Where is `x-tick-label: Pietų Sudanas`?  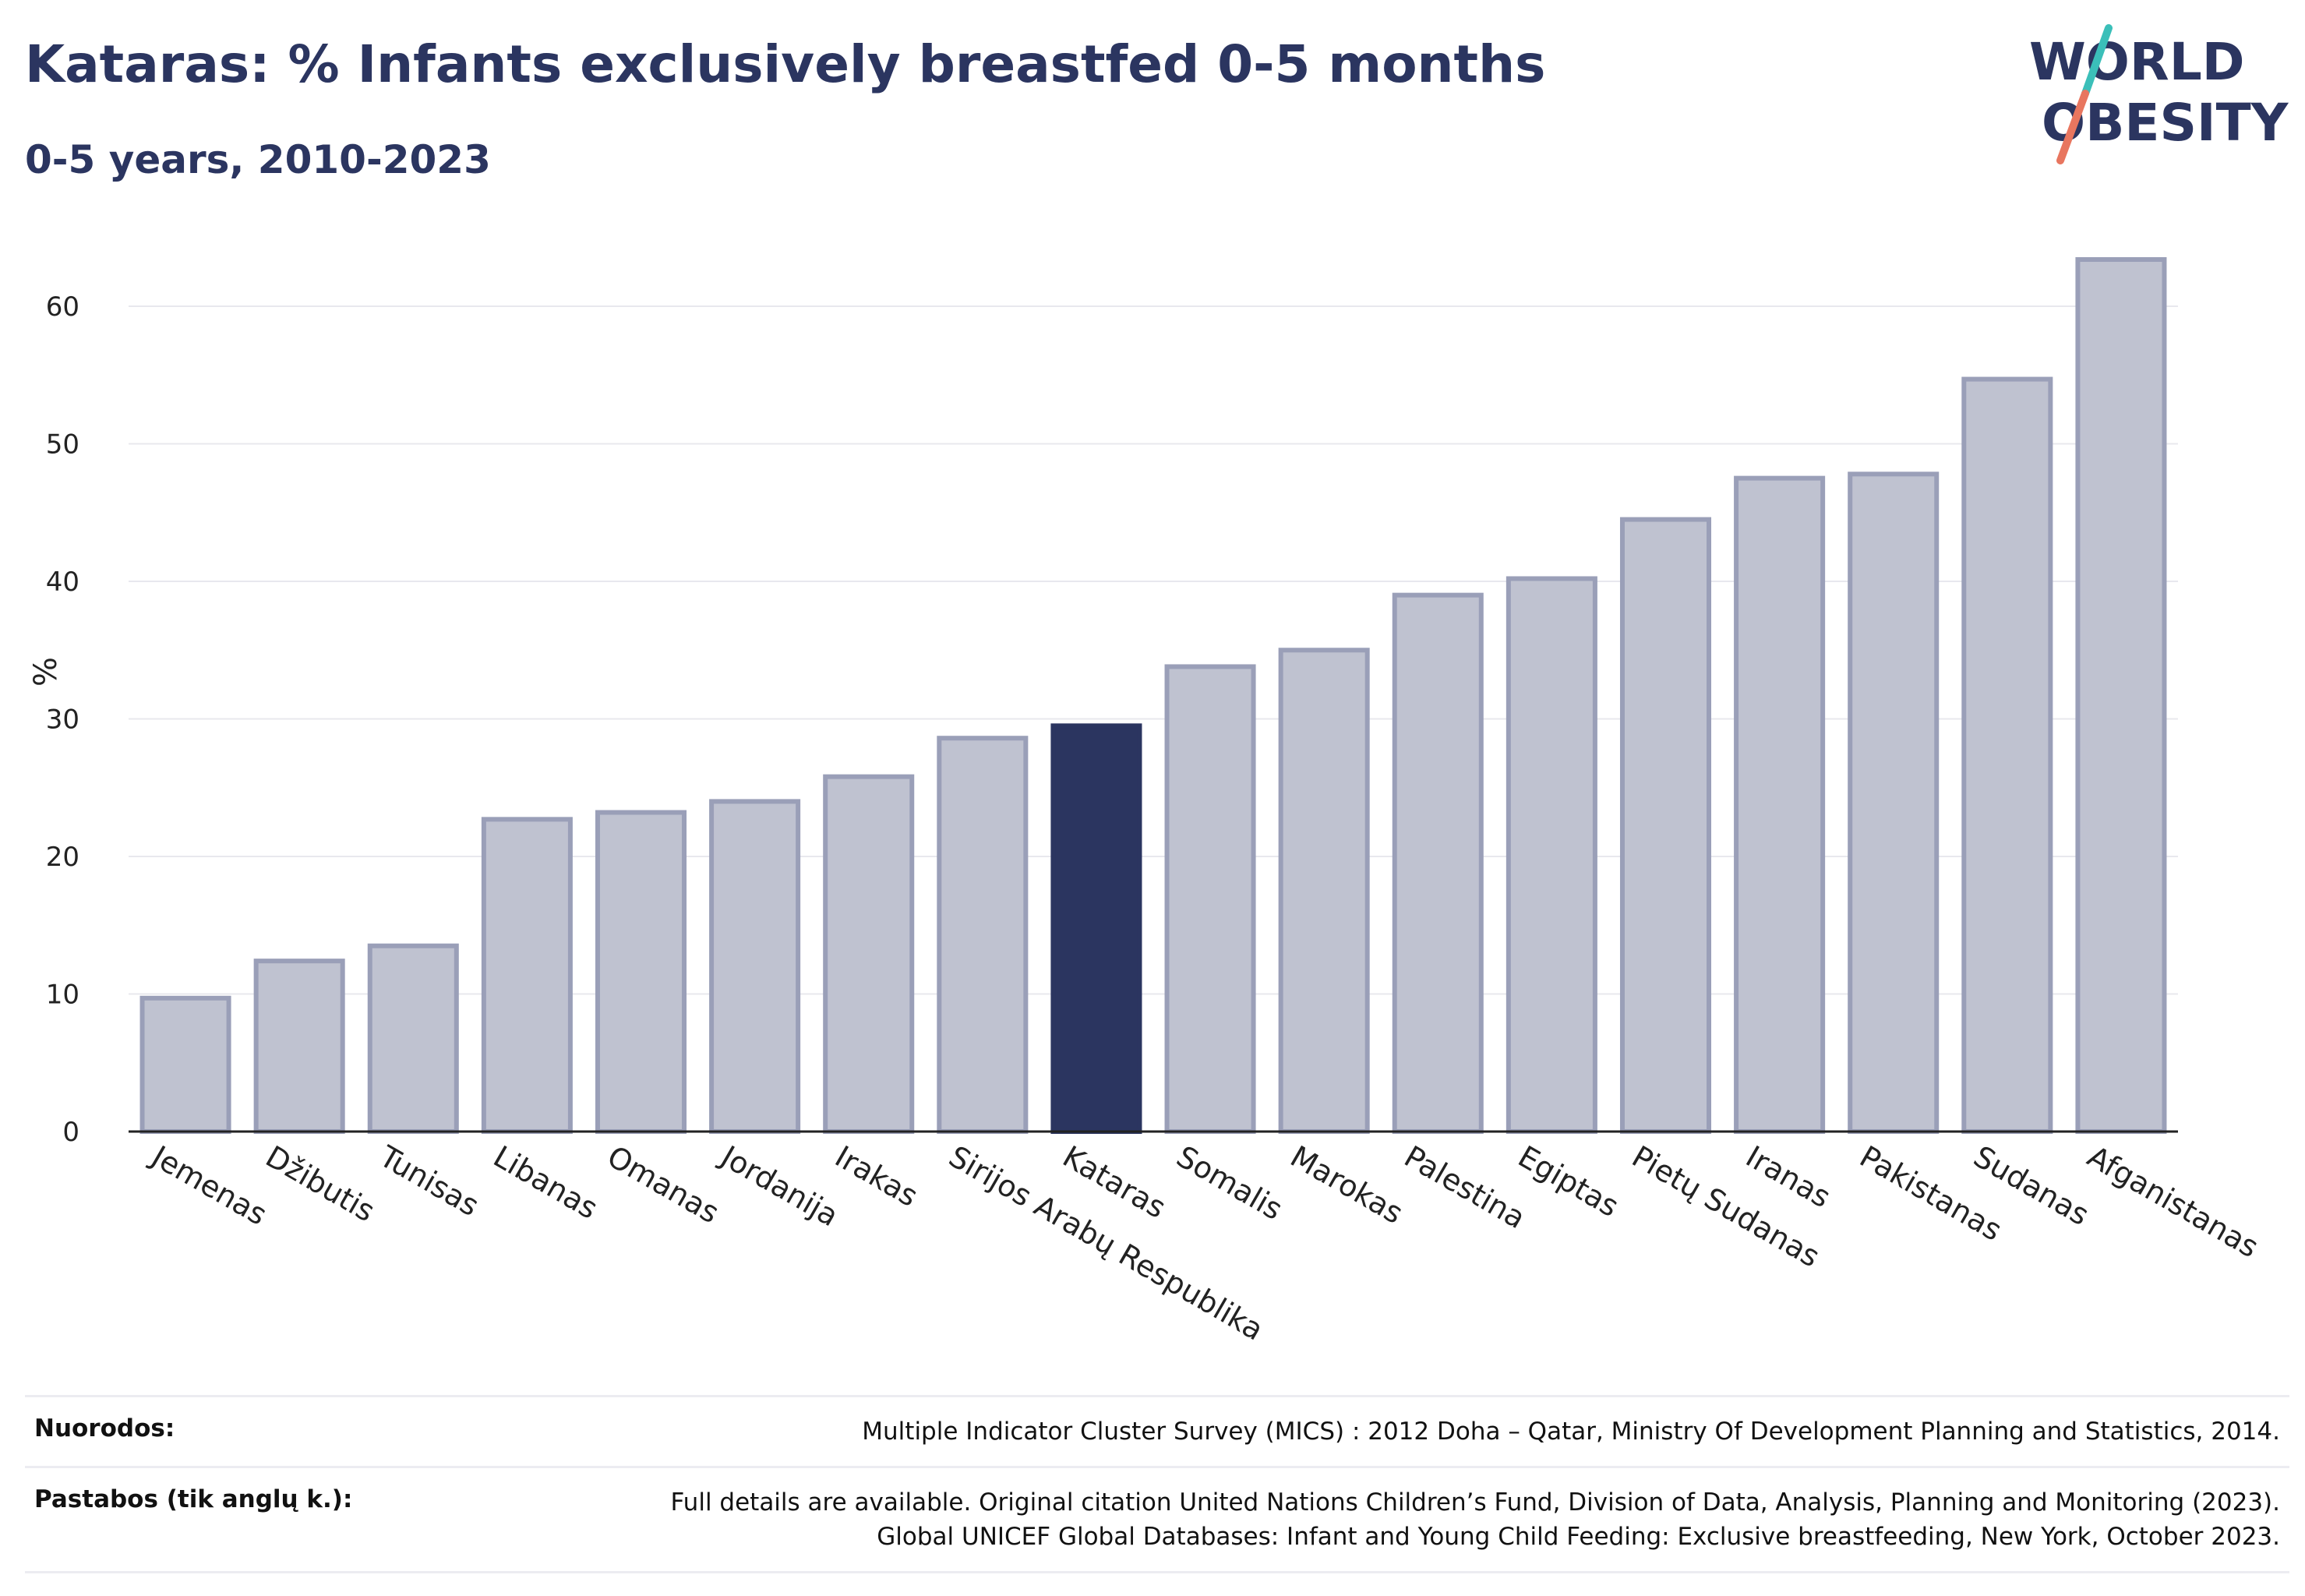
x-tick-label: Pietų Sudanas is located at coordinates (1726, 1206).